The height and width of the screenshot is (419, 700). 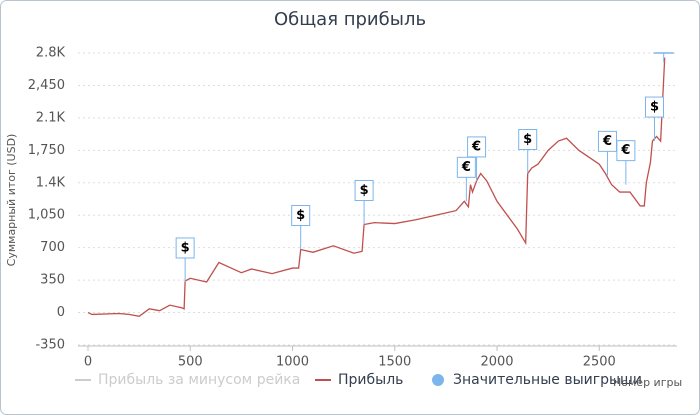 I want to click on legend-label: Прибыль, so click(x=370, y=380).